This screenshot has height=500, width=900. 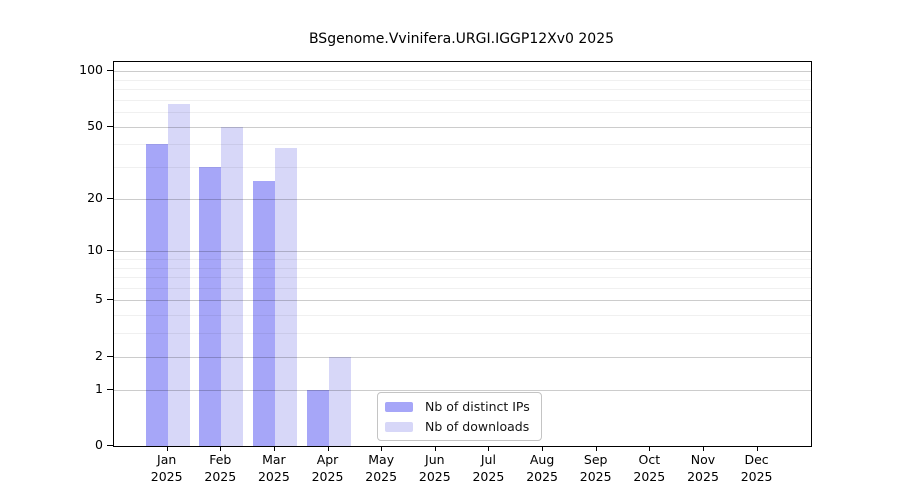 I want to click on y-tick-label: 10, so click(x=95, y=250).